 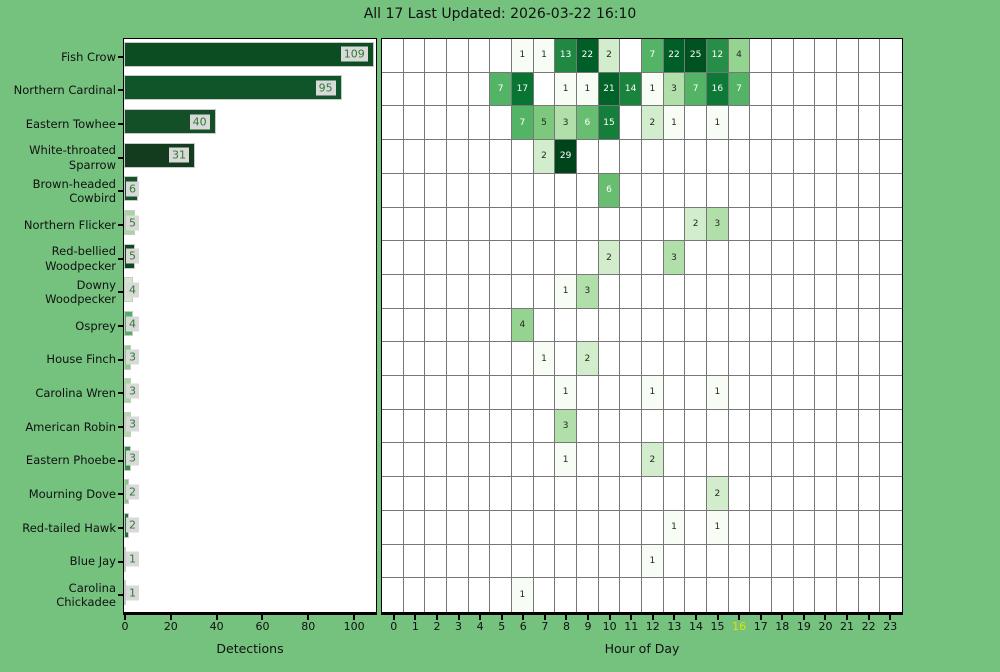 I want to click on bar-value-label: 2, so click(x=132, y=525).